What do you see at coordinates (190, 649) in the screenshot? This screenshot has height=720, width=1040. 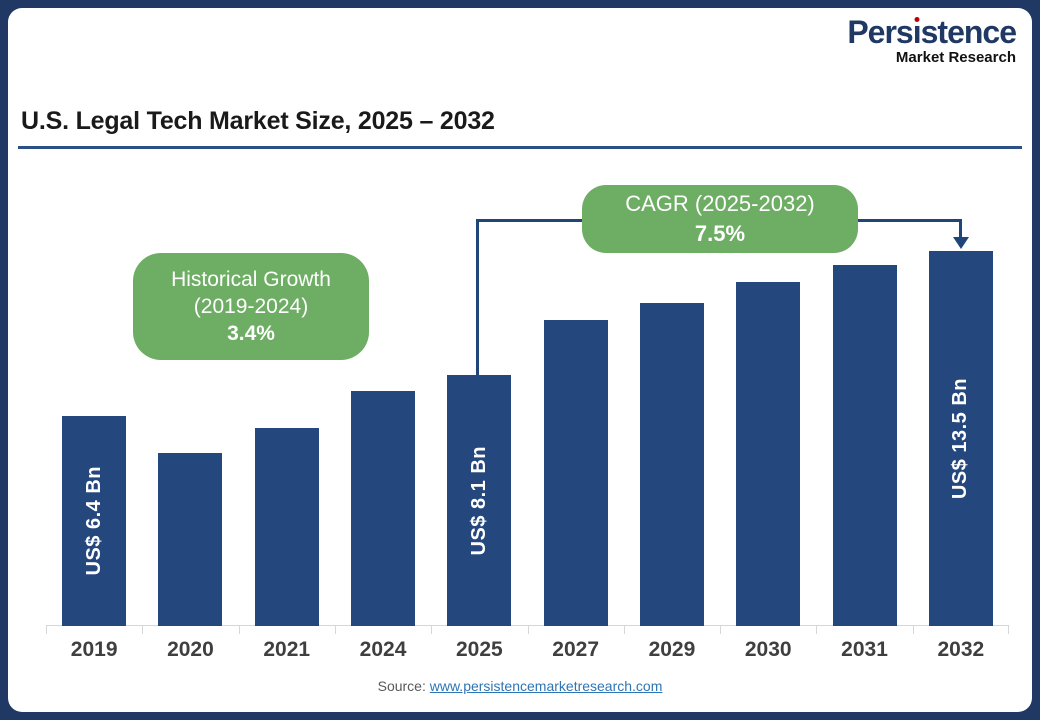 I see `x-axis-label-2020: 2020` at bounding box center [190, 649].